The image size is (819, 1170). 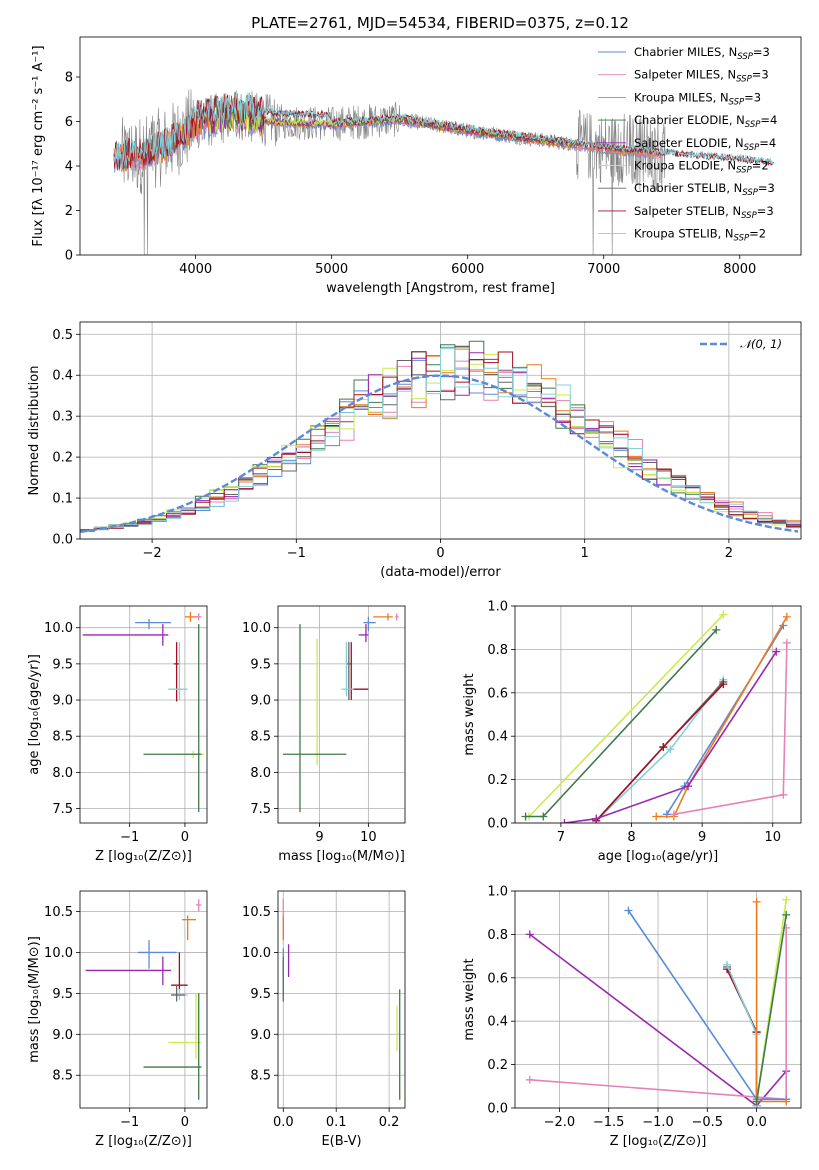 I want to click on age-vs-Z-point-chabrier-miles, so click(x=153, y=624).